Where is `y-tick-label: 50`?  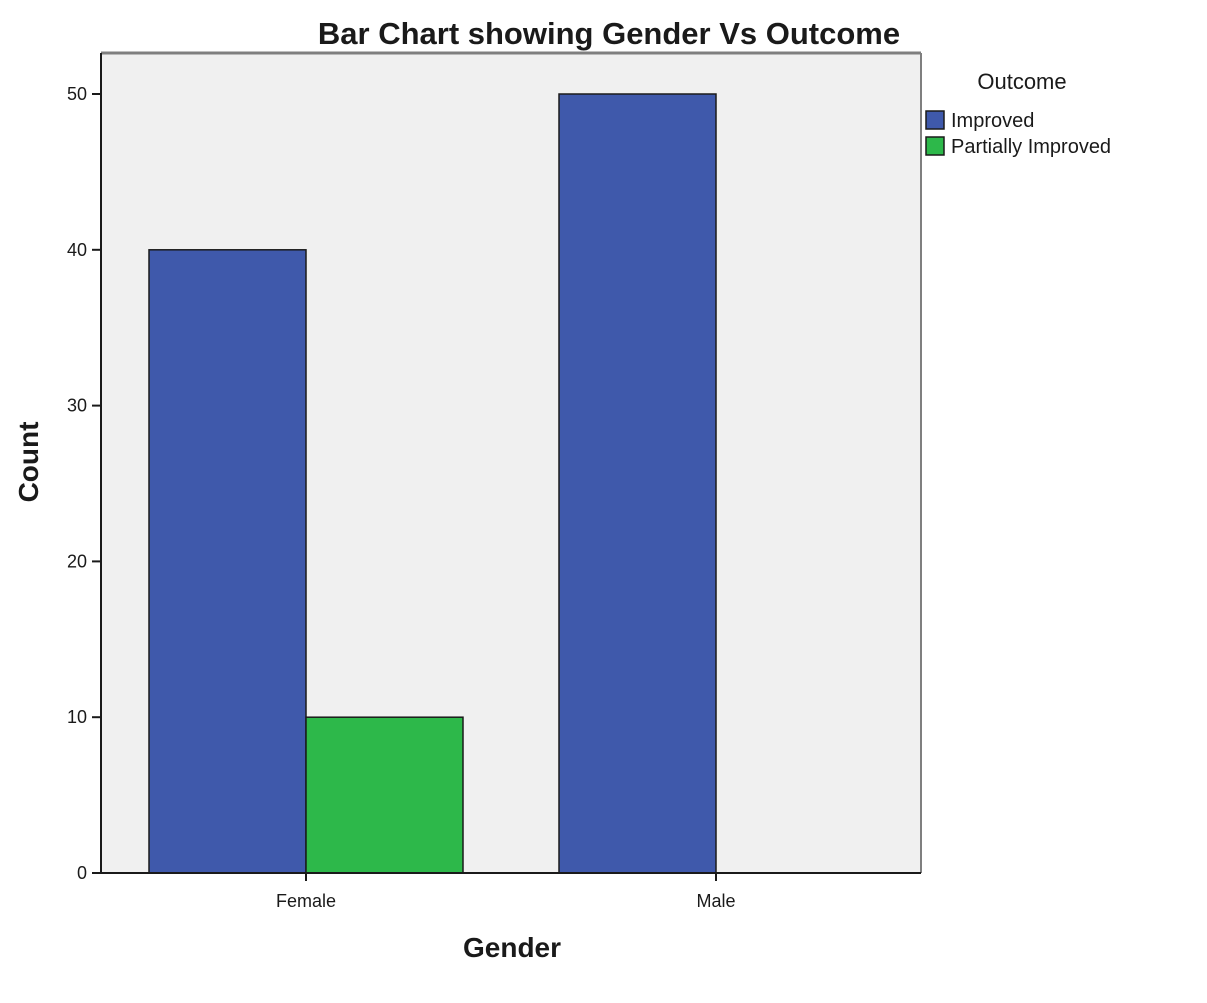
y-tick-label: 50 is located at coordinates (77, 94).